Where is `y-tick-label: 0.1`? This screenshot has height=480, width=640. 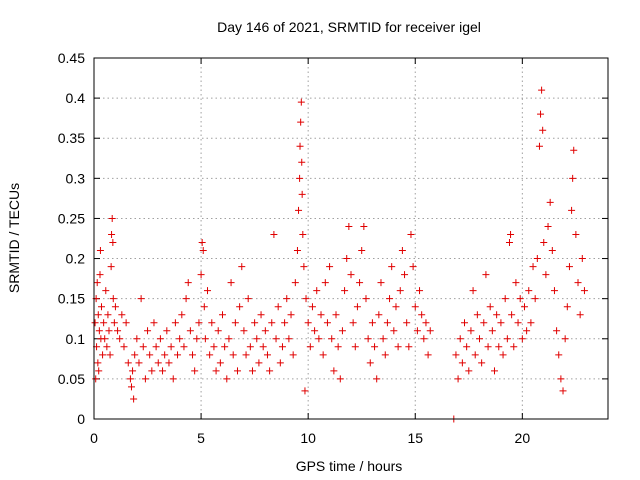 y-tick-label: 0.1 is located at coordinates (76, 339).